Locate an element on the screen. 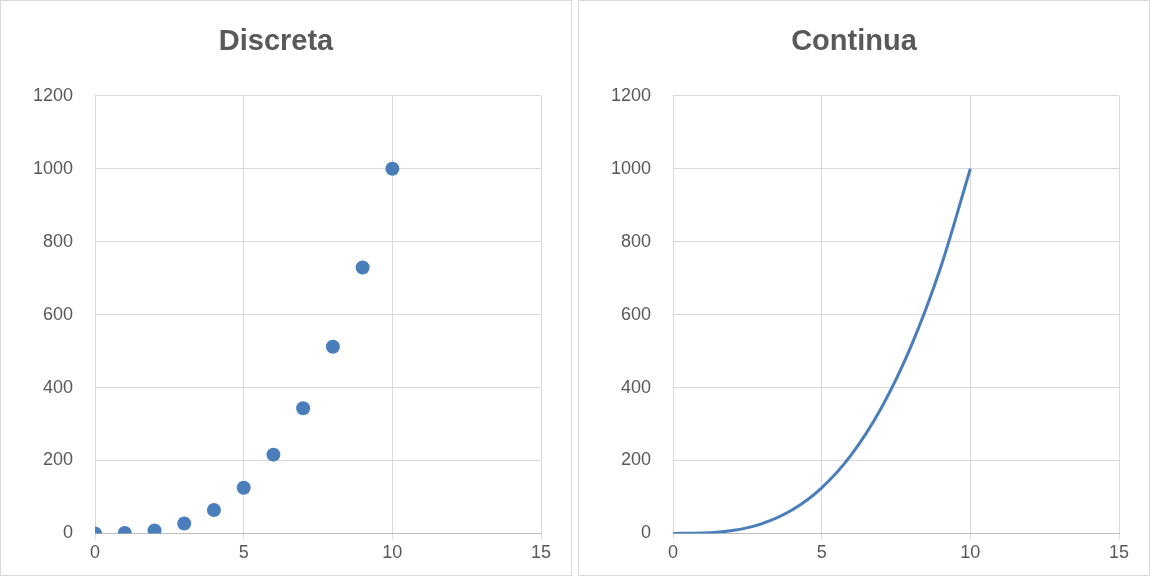 The image size is (1152, 578). chart-title: Discreta is located at coordinates (276, 40).